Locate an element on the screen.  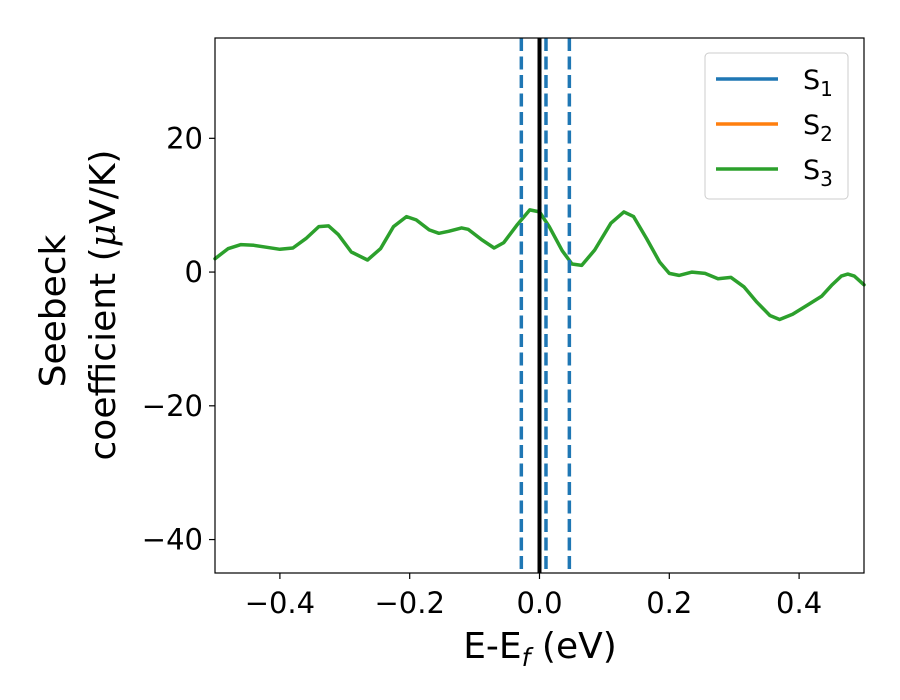
legend-label-s2: S2 is located at coordinates (818, 128).